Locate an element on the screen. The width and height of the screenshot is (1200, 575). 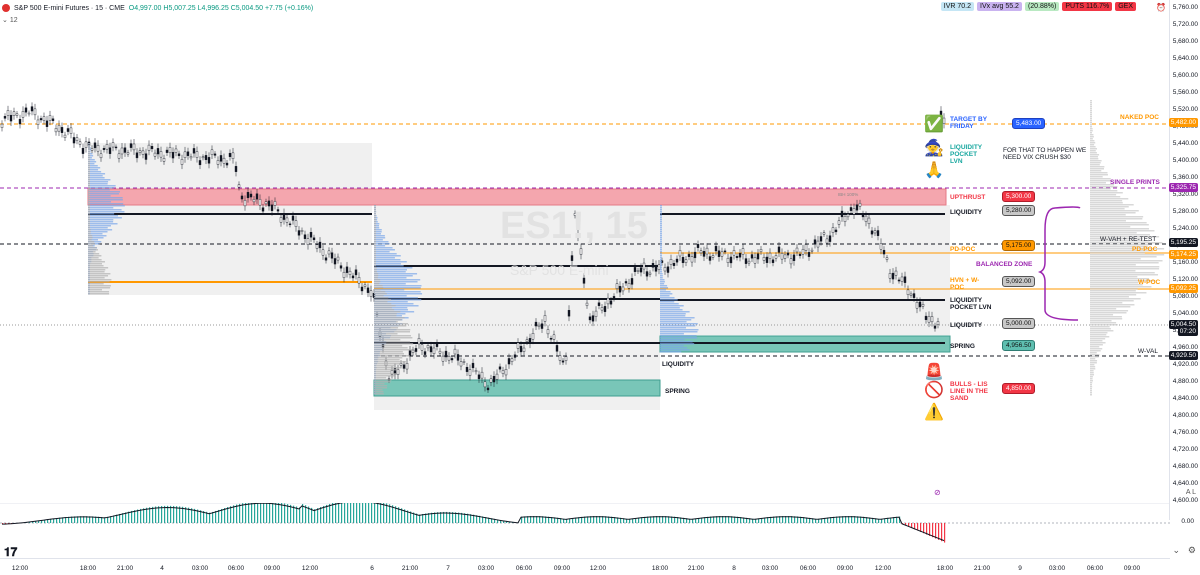
alarm-icon: 🚨 is located at coordinates (934, 372).